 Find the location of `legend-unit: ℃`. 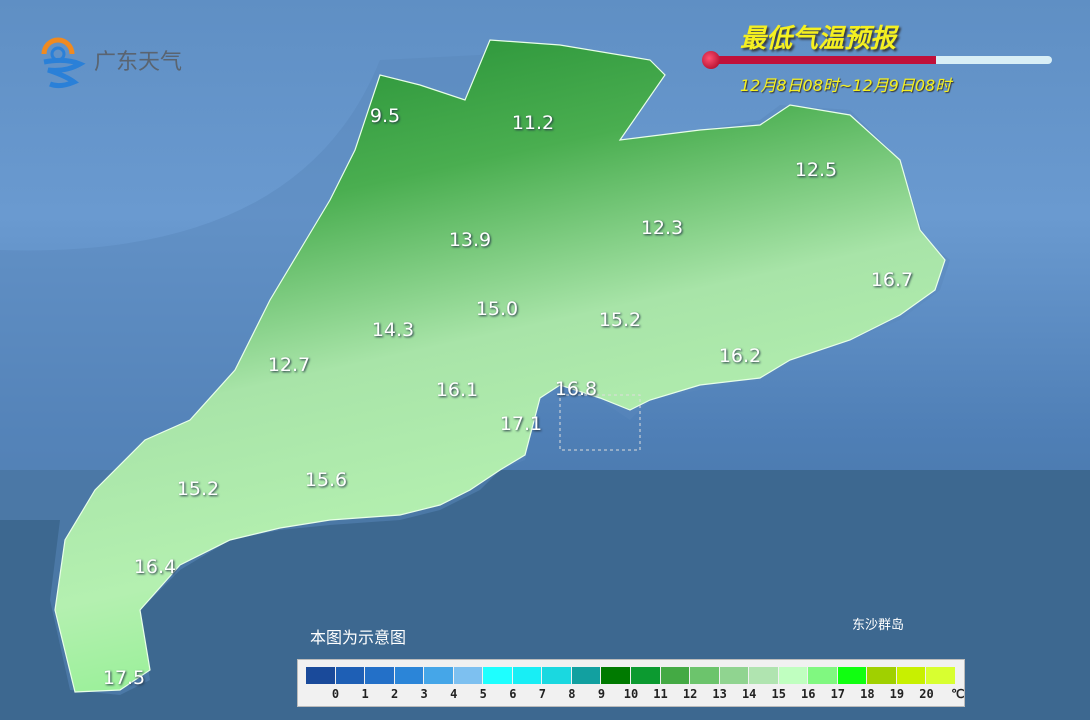

legend-unit: ℃ is located at coordinates (958, 694).